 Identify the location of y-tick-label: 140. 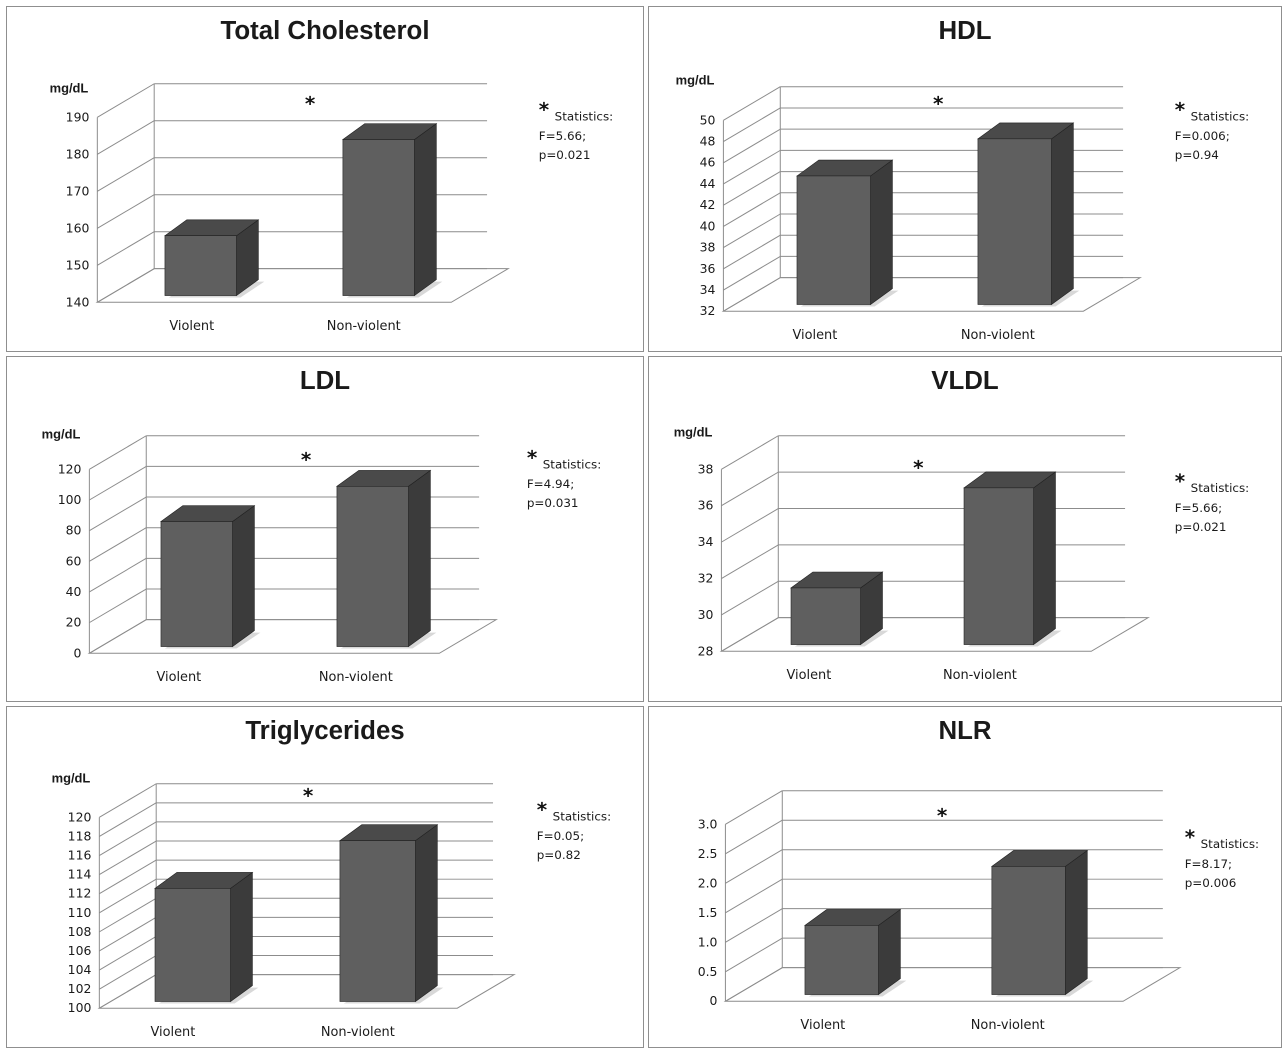
(78, 301).